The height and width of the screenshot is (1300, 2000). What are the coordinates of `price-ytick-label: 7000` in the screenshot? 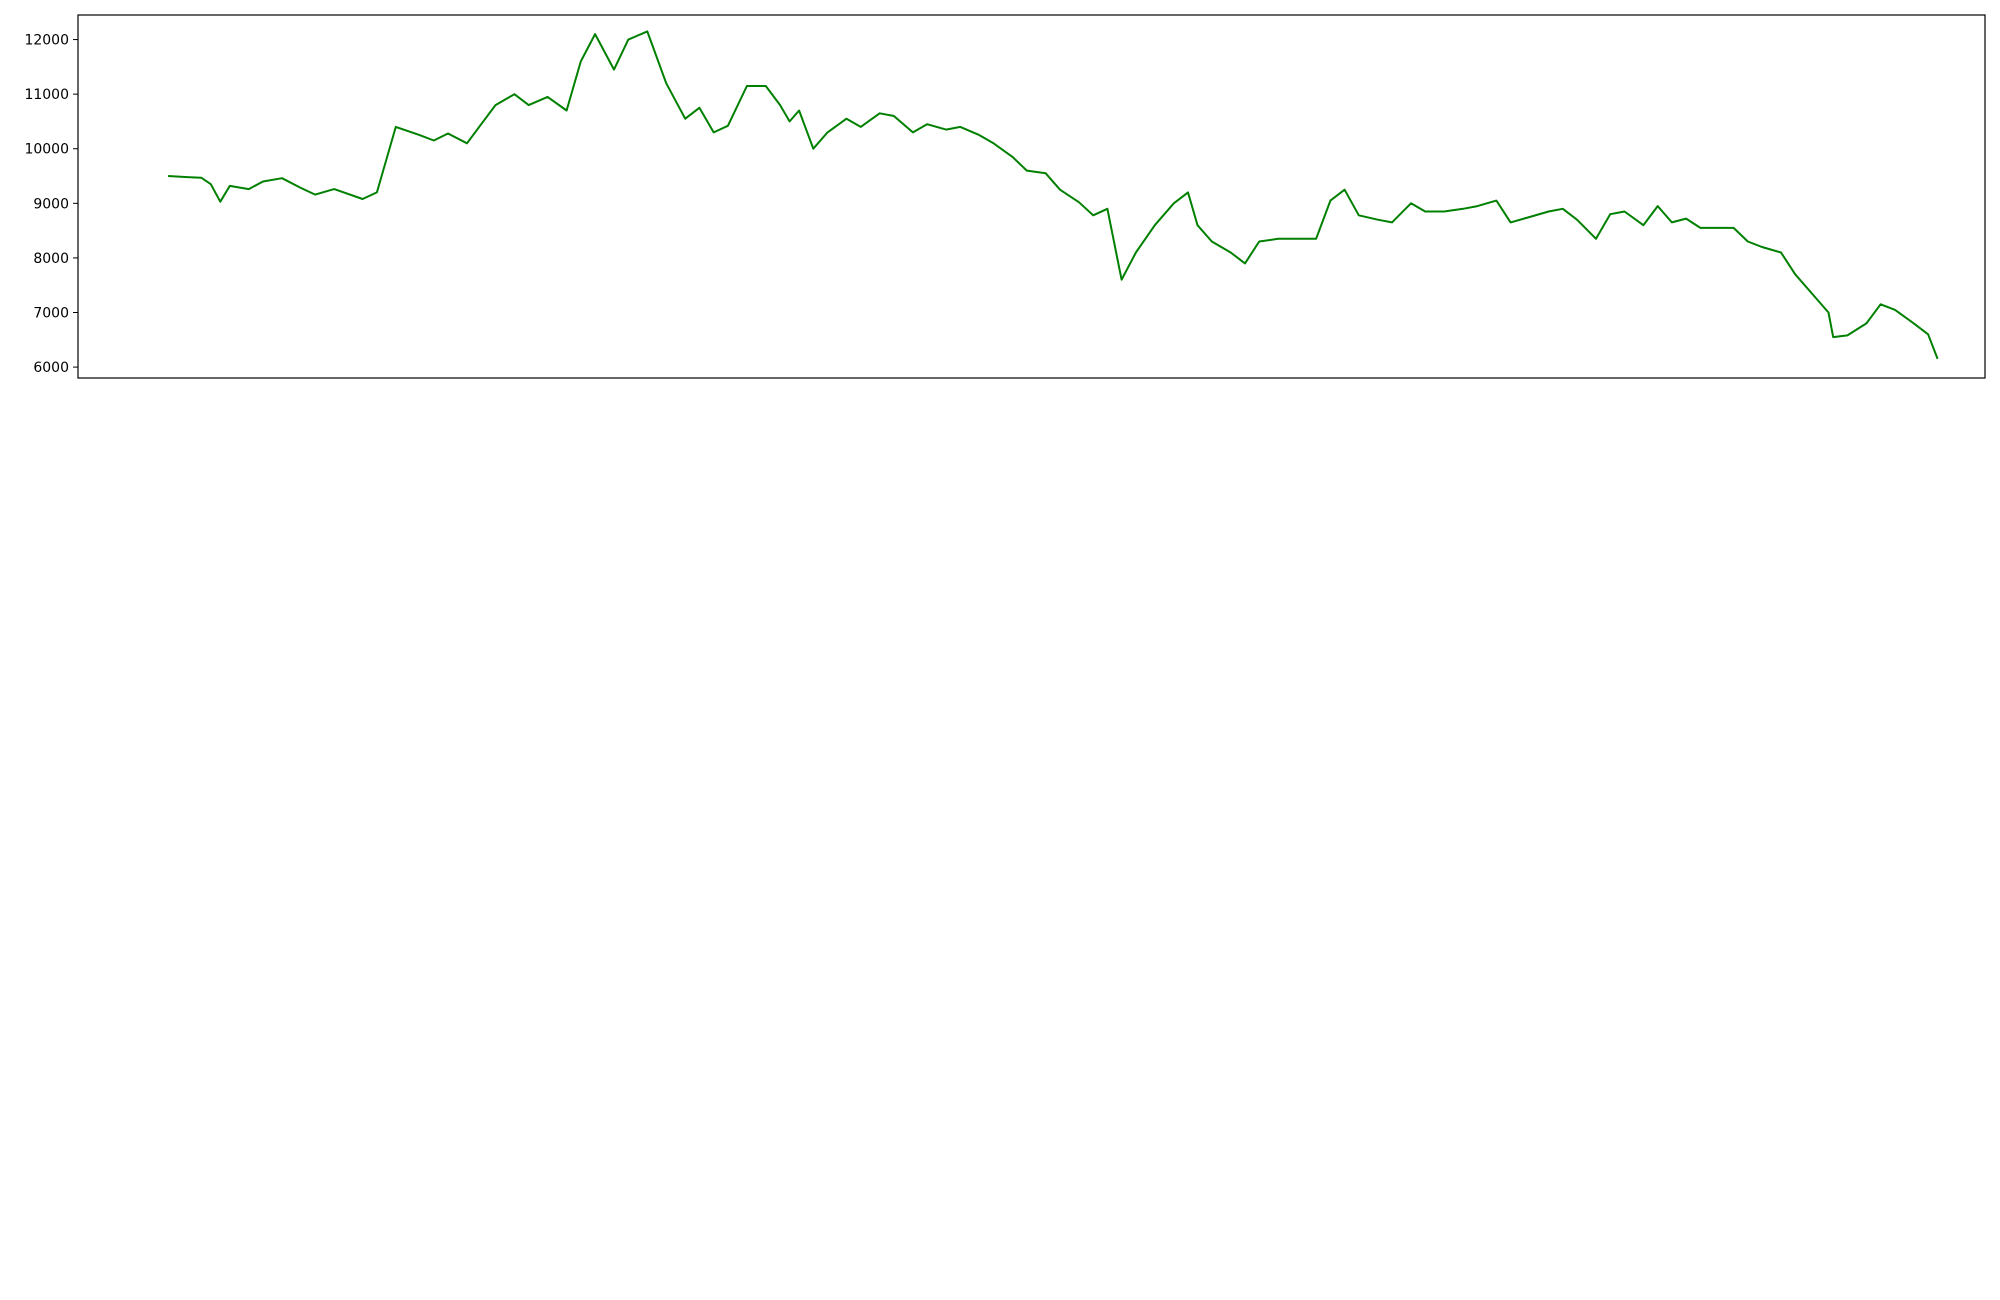 It's located at (51, 313).